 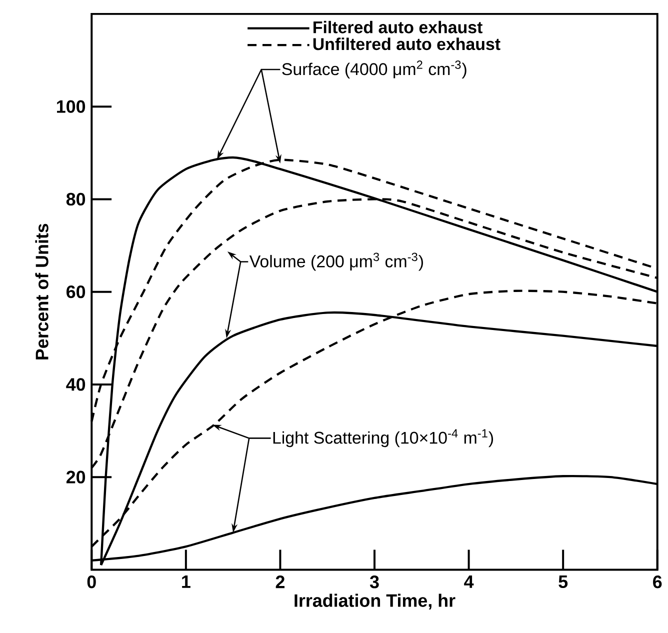 I want to click on y-tick-label: 80, so click(x=76, y=199).